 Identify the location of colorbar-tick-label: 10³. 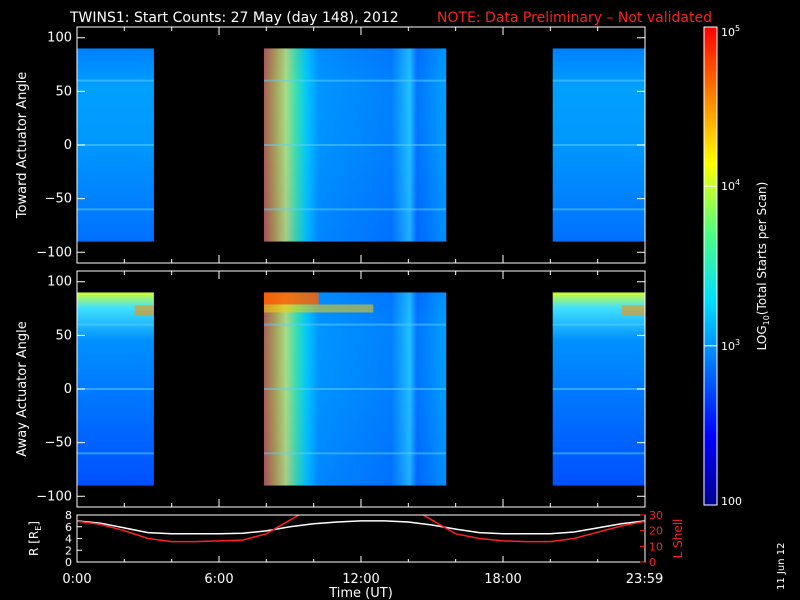
(730, 345).